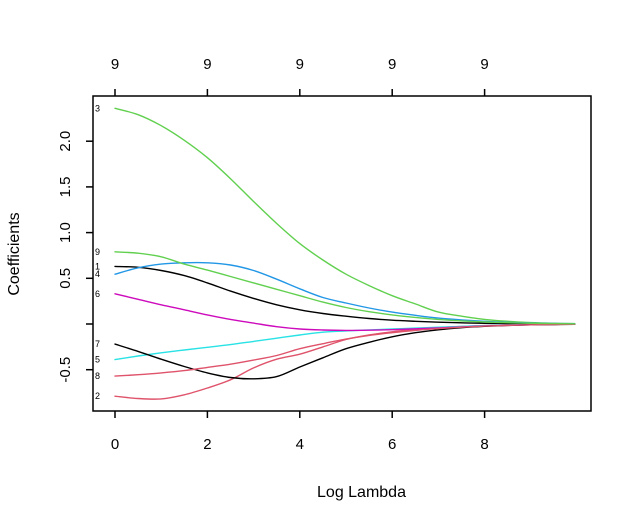 Image resolution: width=643 pixels, height=532 pixels. What do you see at coordinates (97, 376) in the screenshot?
I see `curve-number-label-8: 8` at bounding box center [97, 376].